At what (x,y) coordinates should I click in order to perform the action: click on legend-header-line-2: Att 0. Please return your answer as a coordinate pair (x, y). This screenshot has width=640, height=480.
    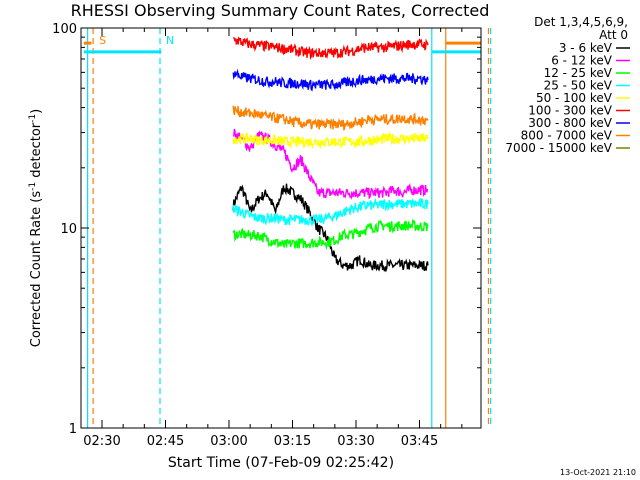
    Looking at the image, I should click on (613, 35).